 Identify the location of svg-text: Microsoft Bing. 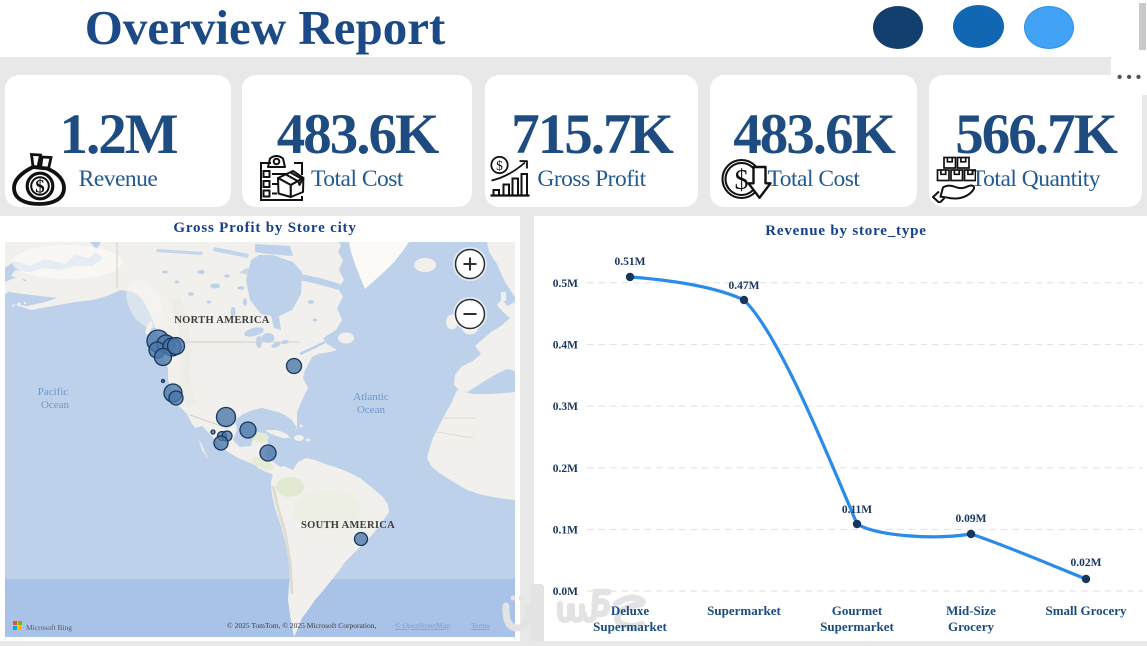
(49, 627).